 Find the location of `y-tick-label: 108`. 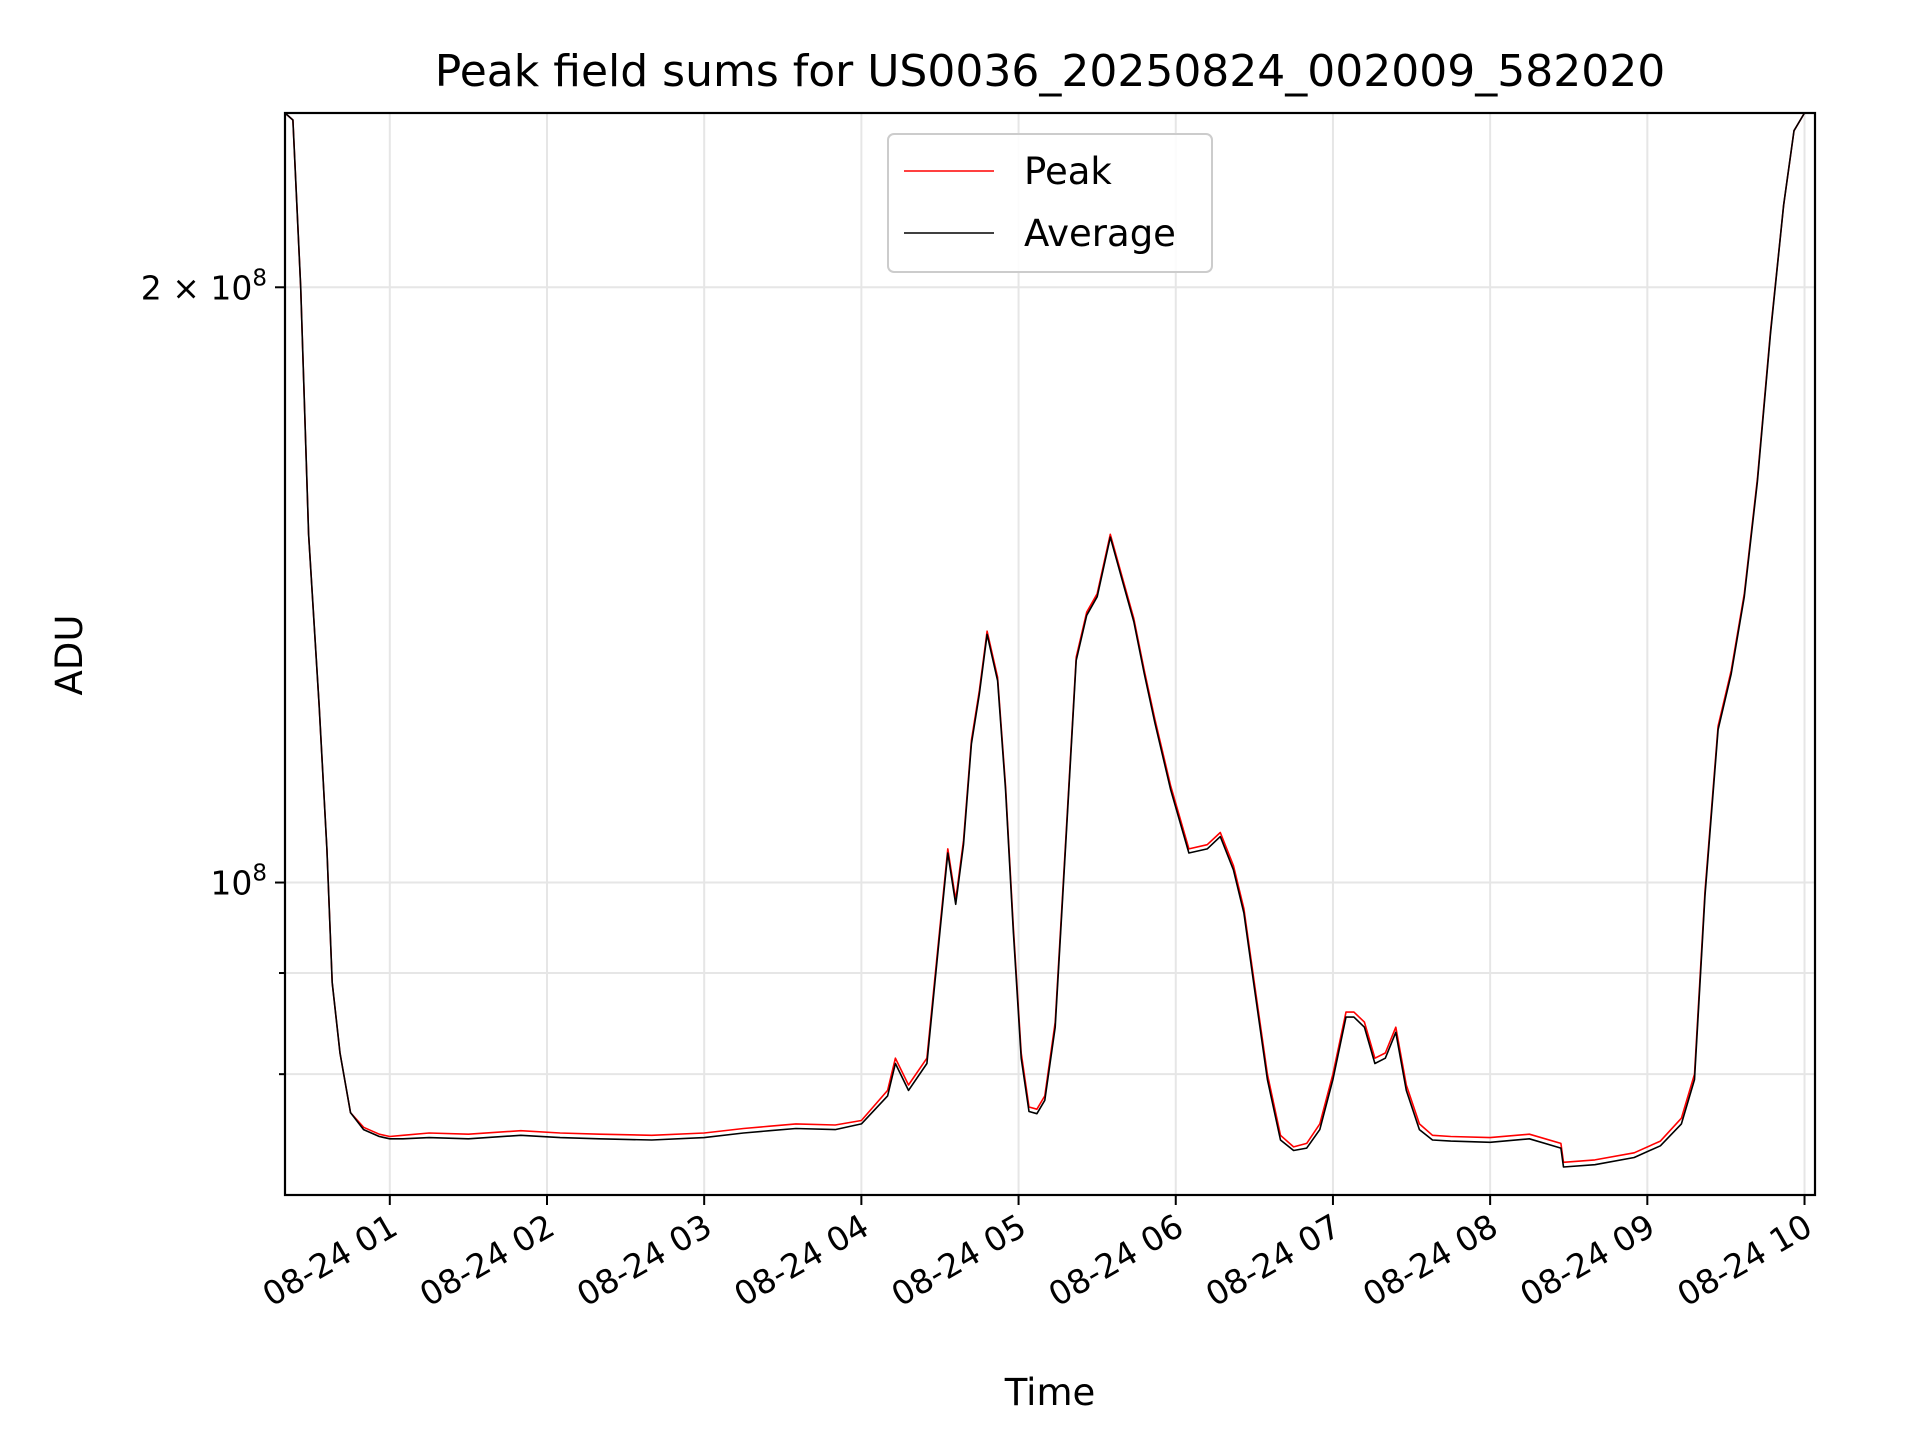

y-tick-label: 108 is located at coordinates (238, 882).